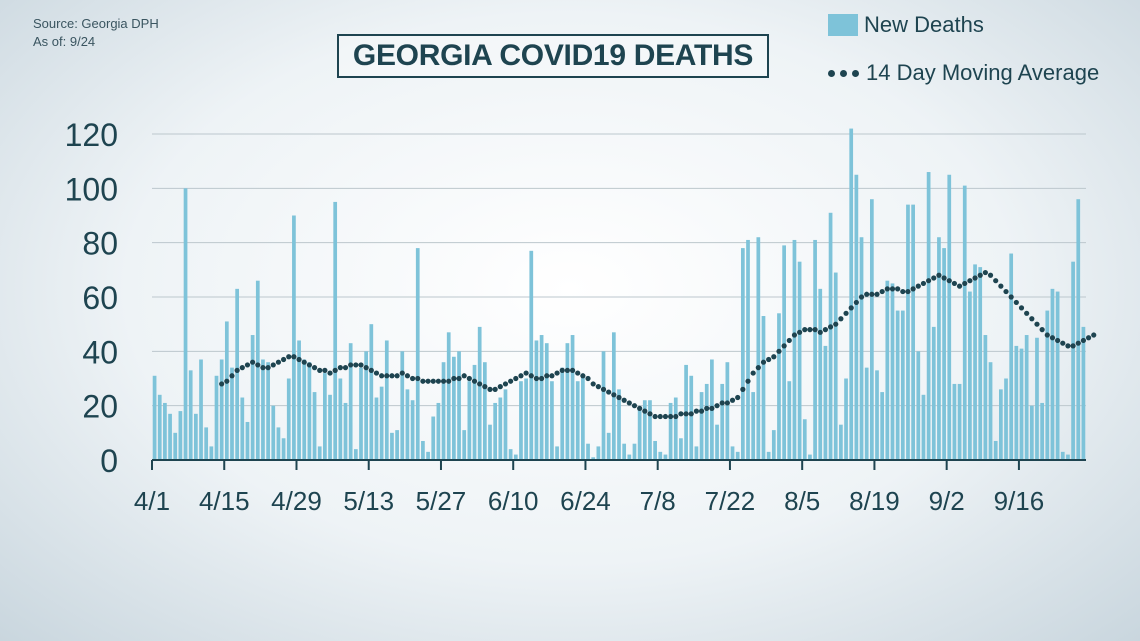  What do you see at coordinates (91, 189) in the screenshot?
I see `y-tick-label: 100` at bounding box center [91, 189].